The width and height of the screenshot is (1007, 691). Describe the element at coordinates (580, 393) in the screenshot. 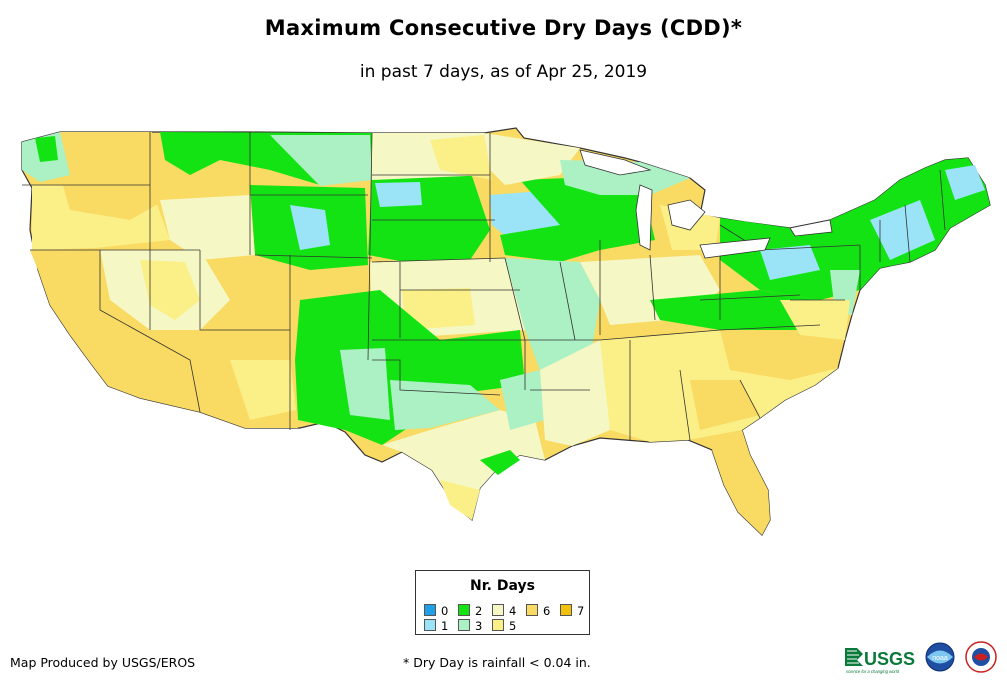

I see `zone-5-lower-ms` at that location.